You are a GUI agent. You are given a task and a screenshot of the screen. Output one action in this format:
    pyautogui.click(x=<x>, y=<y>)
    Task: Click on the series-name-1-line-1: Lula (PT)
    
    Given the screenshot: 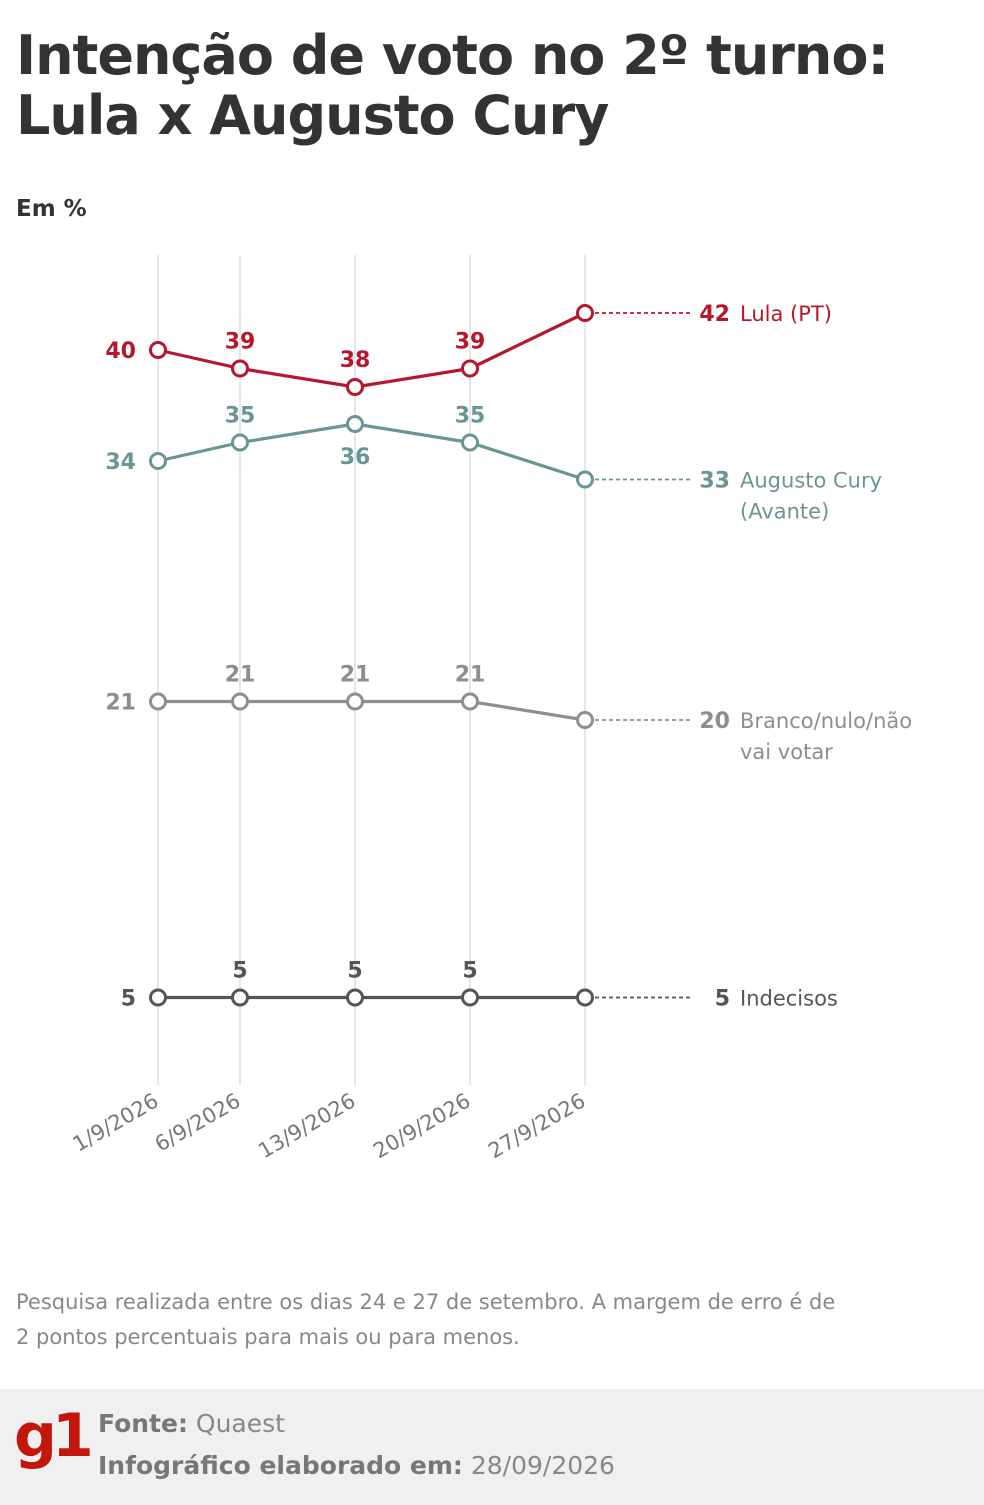 What is the action you would take?
    pyautogui.click(x=786, y=314)
    